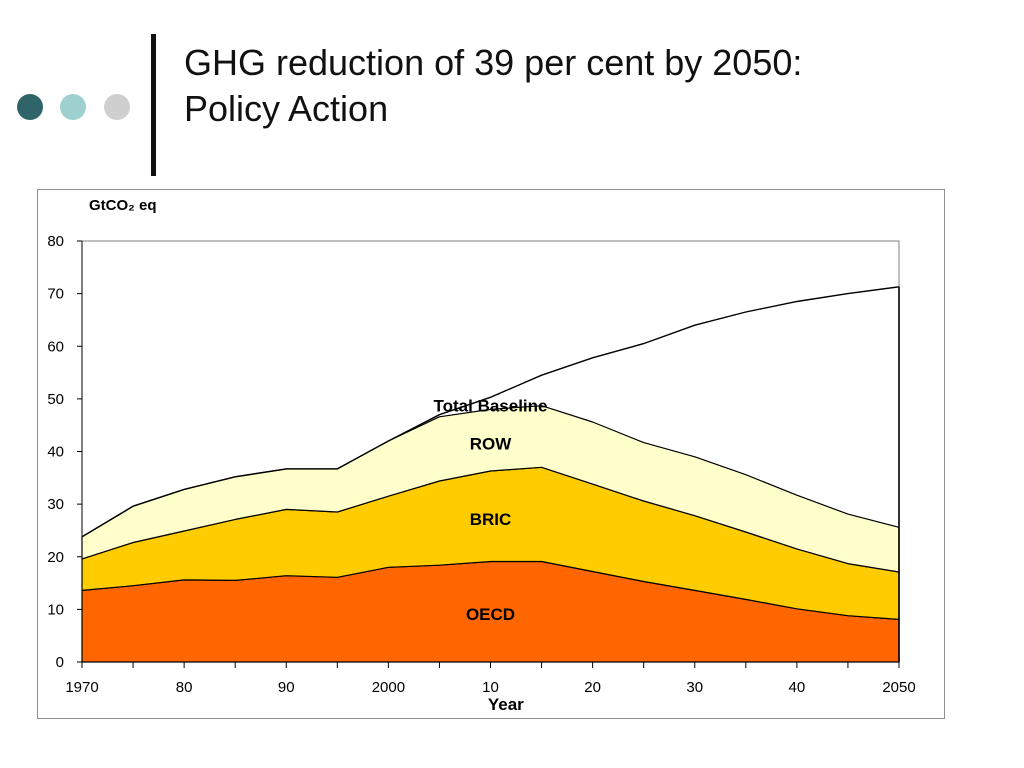 This screenshot has width=1024, height=768. I want to click on x-tick-label: 2000, so click(388, 687).